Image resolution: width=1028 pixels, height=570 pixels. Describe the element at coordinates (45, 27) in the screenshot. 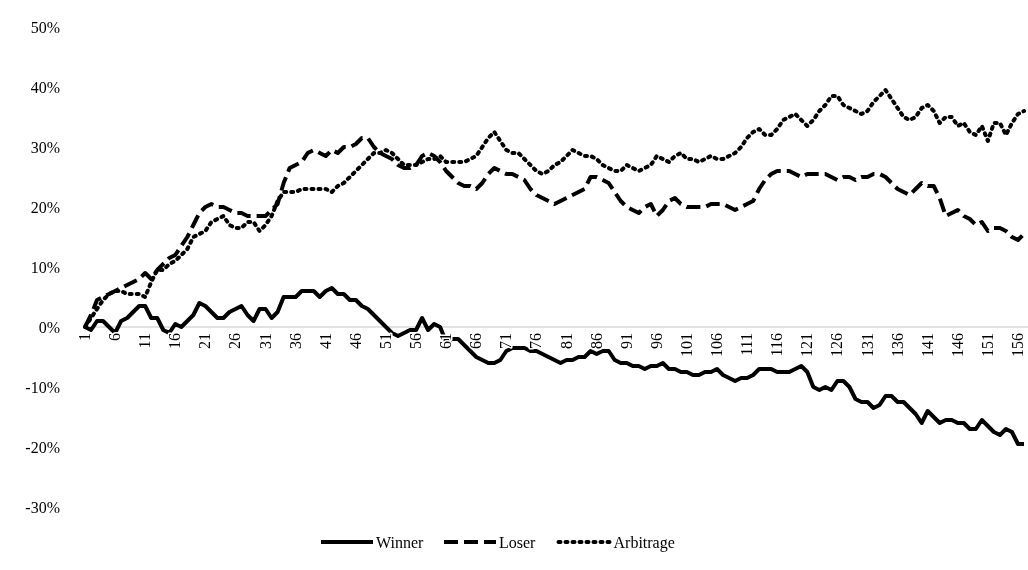

I see `y-tick-label: 50%` at that location.